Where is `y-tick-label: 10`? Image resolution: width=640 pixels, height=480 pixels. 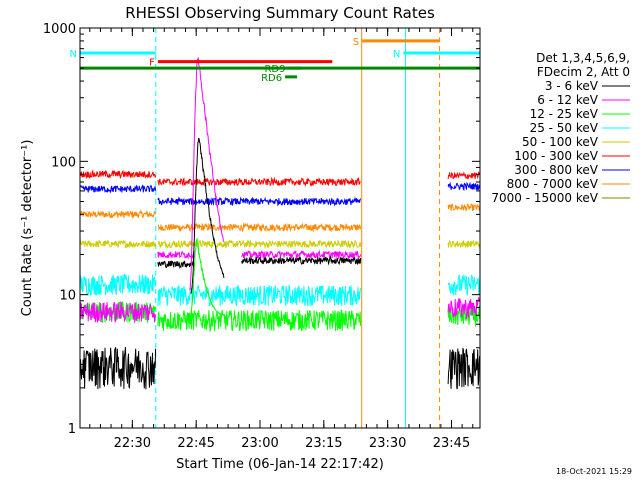 y-tick-label: 10 is located at coordinates (67, 296).